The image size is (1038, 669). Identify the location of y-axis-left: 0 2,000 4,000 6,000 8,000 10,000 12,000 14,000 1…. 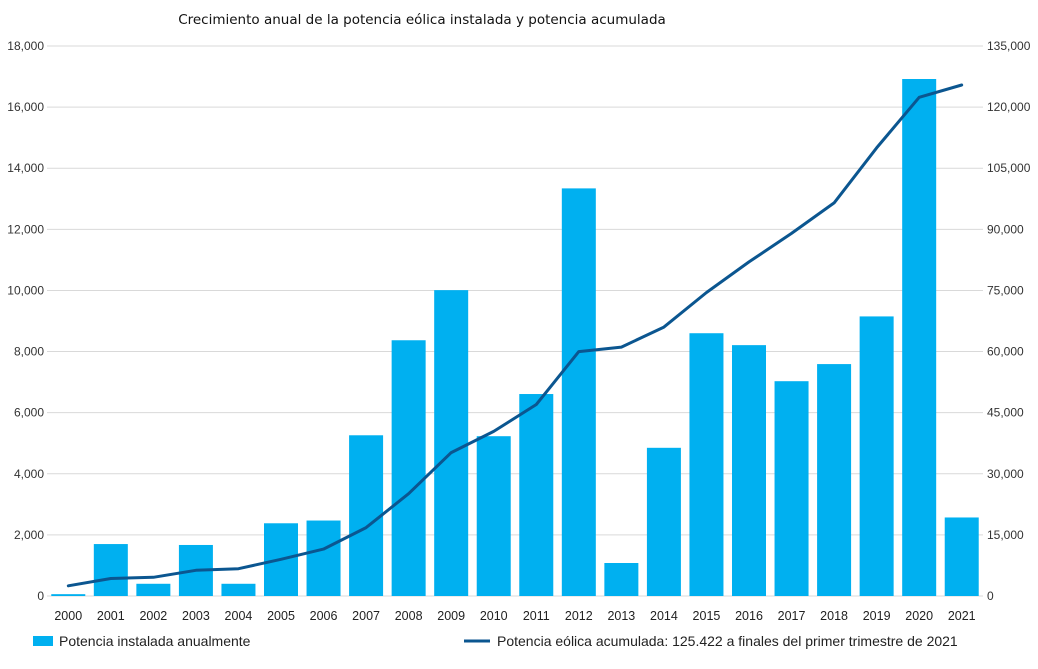
(25, 321).